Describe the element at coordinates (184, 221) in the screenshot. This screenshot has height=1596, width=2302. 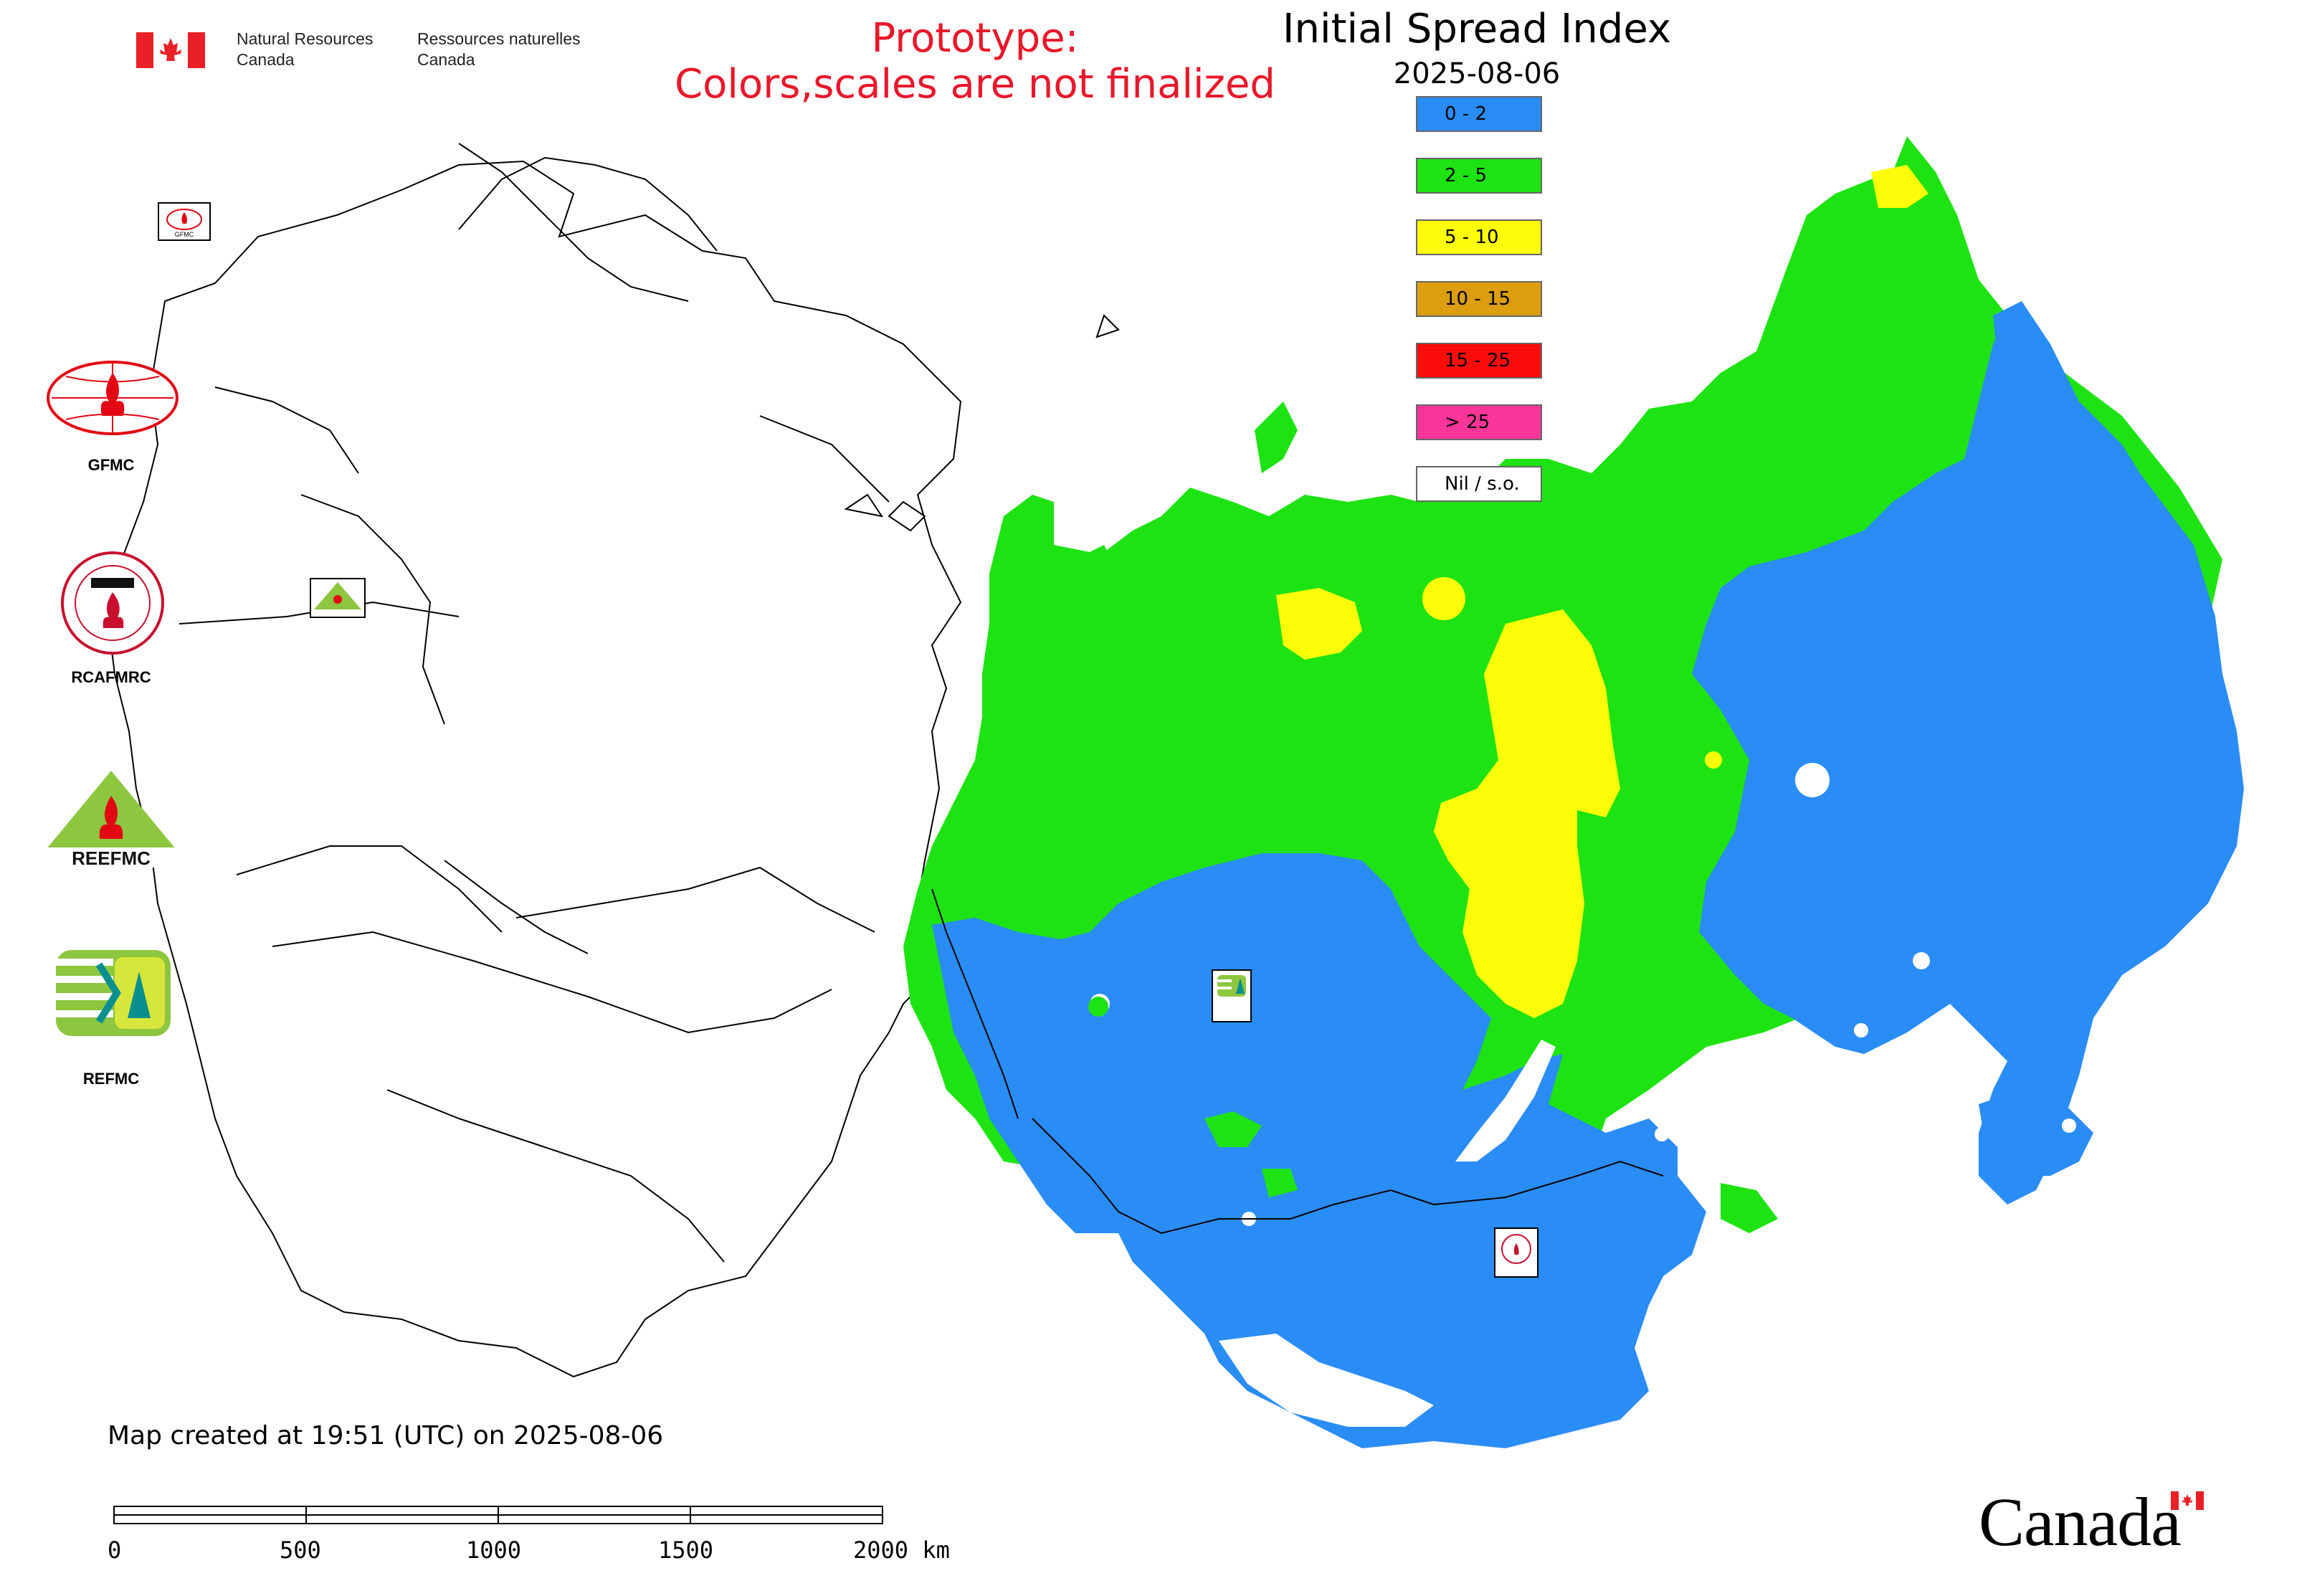
I see `gfmc-map-badge-icon: GFMC` at that location.